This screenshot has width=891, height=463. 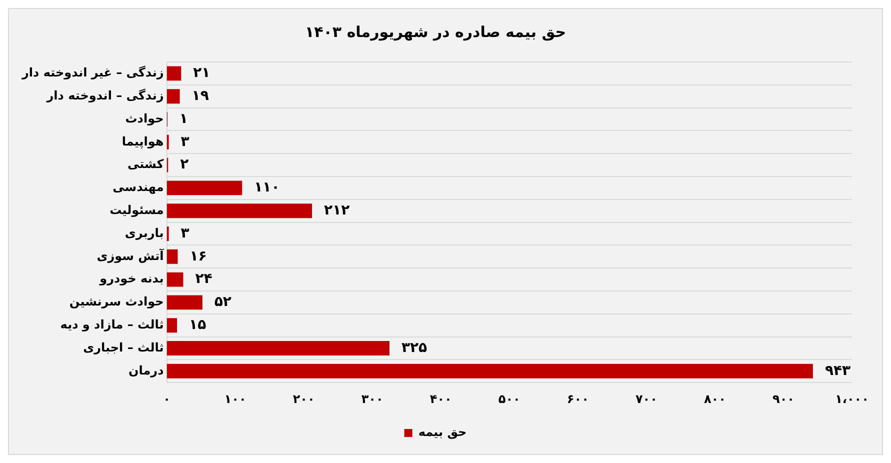 What do you see at coordinates (435, 31) in the screenshot?
I see `chart-title: حق بیمه صادره در شهریورماه ۱۴۰۳` at bounding box center [435, 31].